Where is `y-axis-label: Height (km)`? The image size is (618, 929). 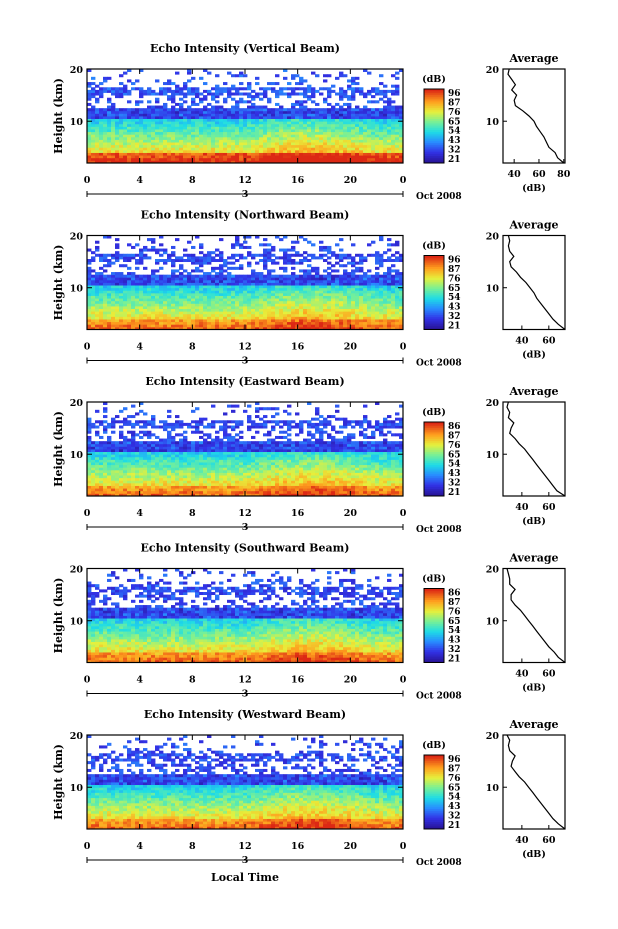
y-axis-label: Height (km) is located at coordinates (58, 116).